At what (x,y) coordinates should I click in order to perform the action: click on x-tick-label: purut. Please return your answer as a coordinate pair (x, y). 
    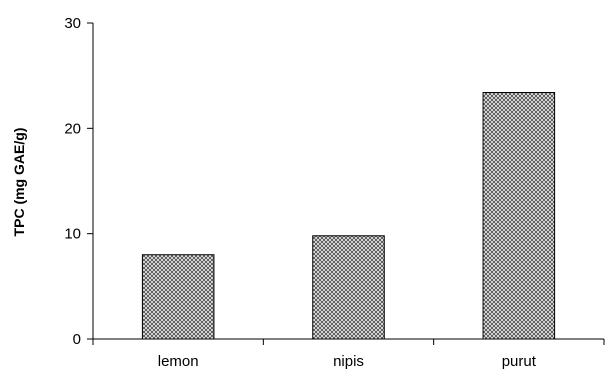
    Looking at the image, I should click on (519, 361).